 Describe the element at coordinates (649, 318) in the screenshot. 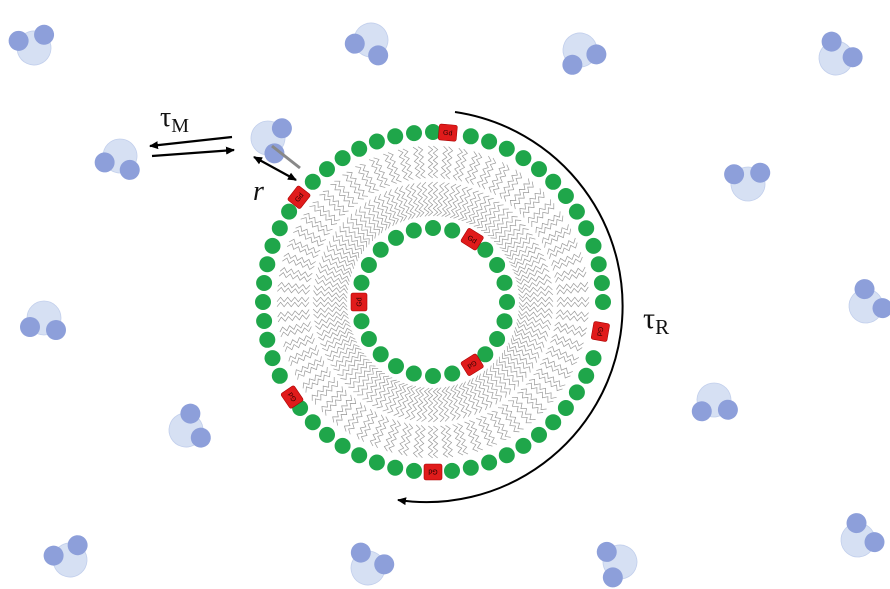

I see `tau-r-symbol: τ` at that location.